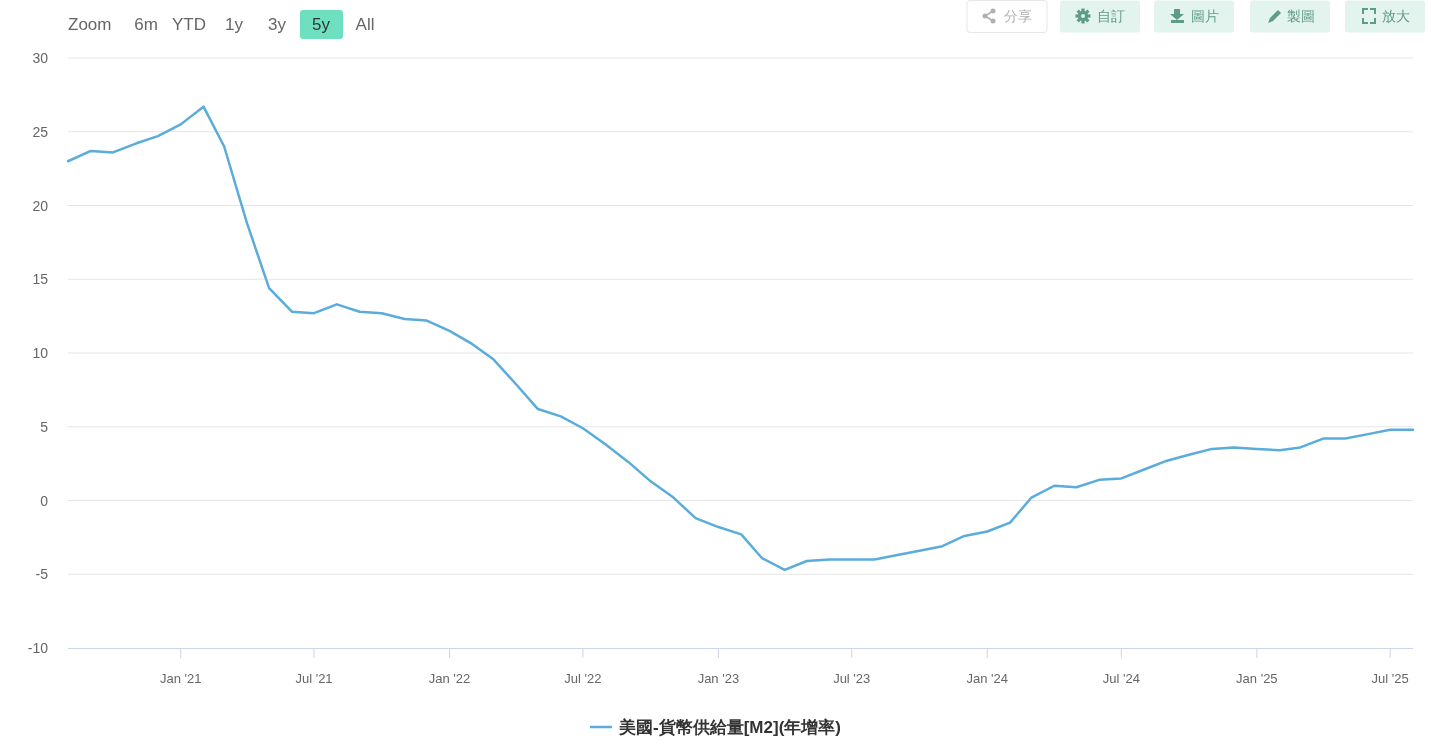 Image resolution: width=1431 pixels, height=751 pixels. What do you see at coordinates (40, 58) in the screenshot?
I see `y-tick-label: 30` at bounding box center [40, 58].